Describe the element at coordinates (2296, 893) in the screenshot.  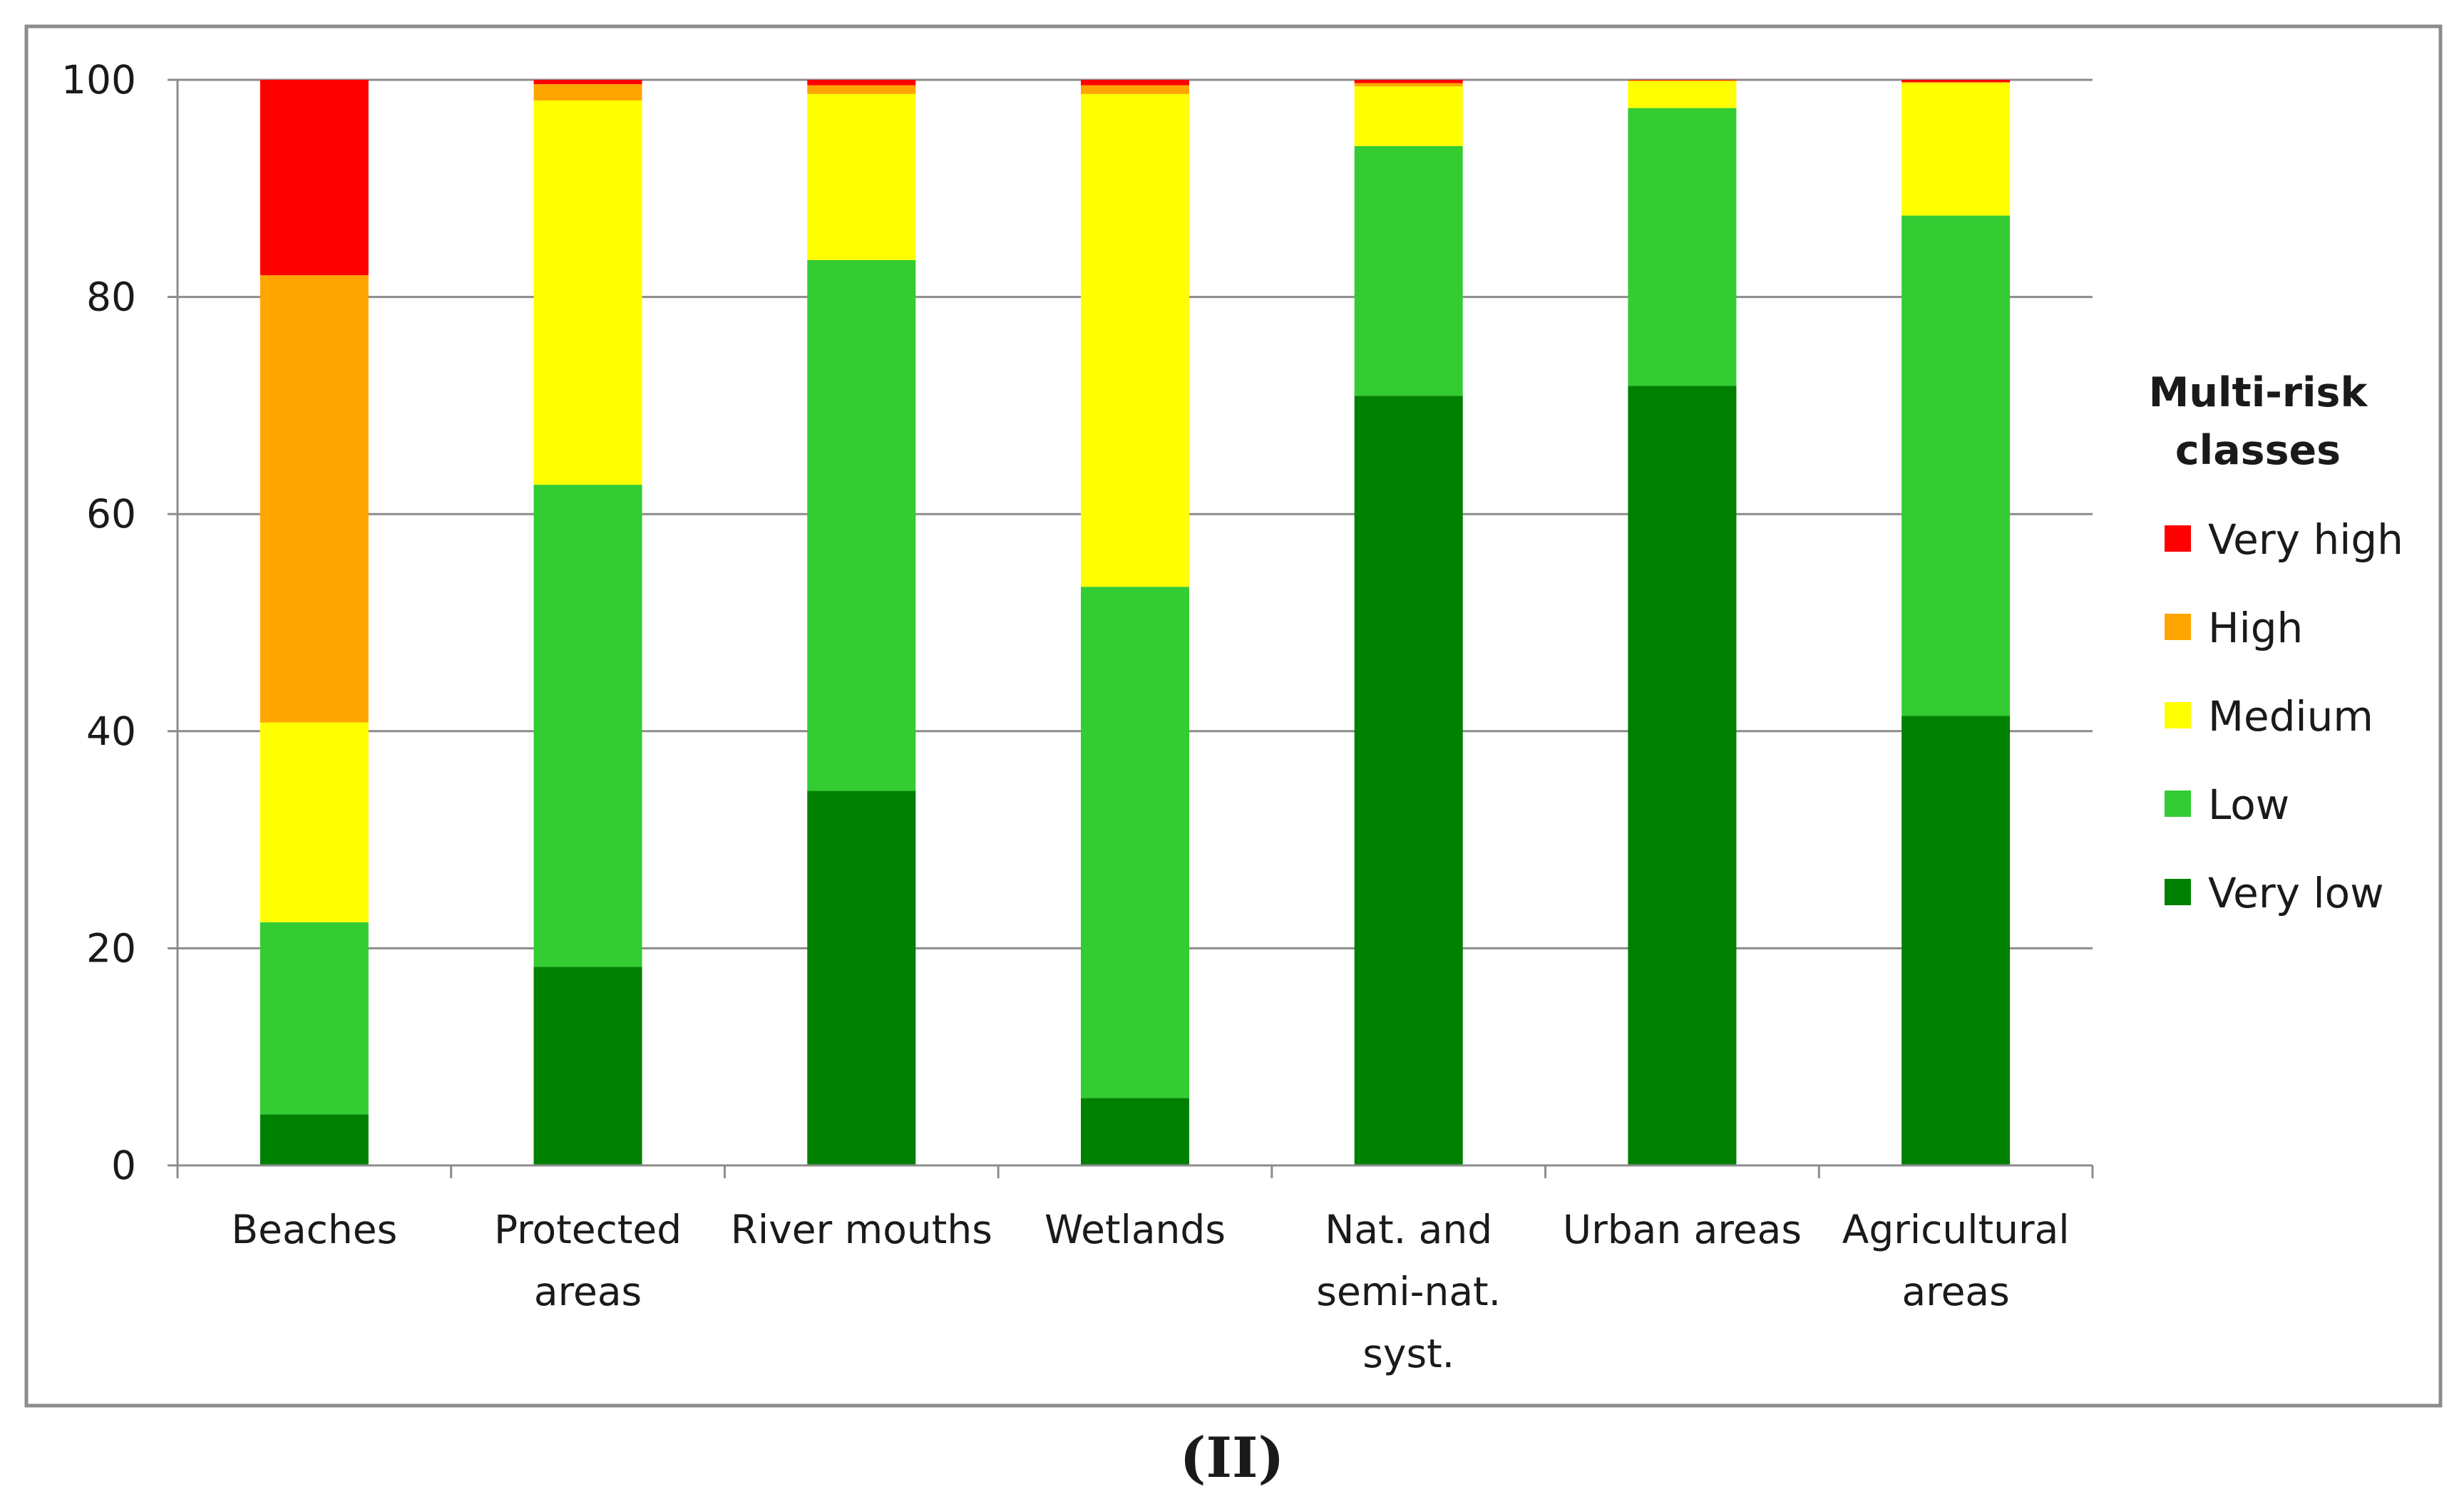
I see `legend-label: Very low` at that location.